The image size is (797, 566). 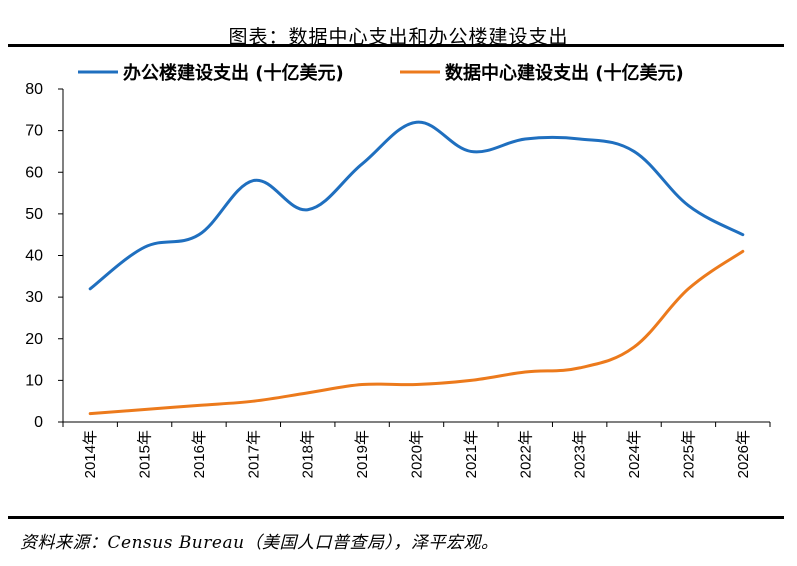 I want to click on y-tick-label: 20, so click(x=34, y=339).